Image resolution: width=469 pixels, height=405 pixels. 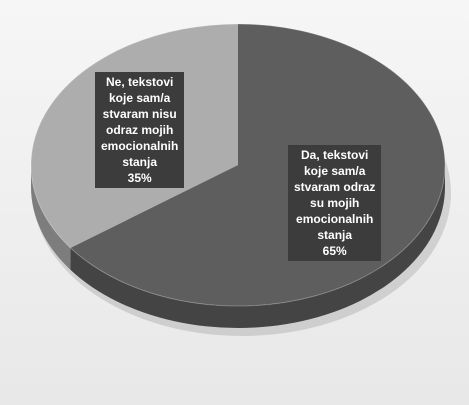 What do you see at coordinates (139, 178) in the screenshot?
I see `label-percent: 35%` at bounding box center [139, 178].